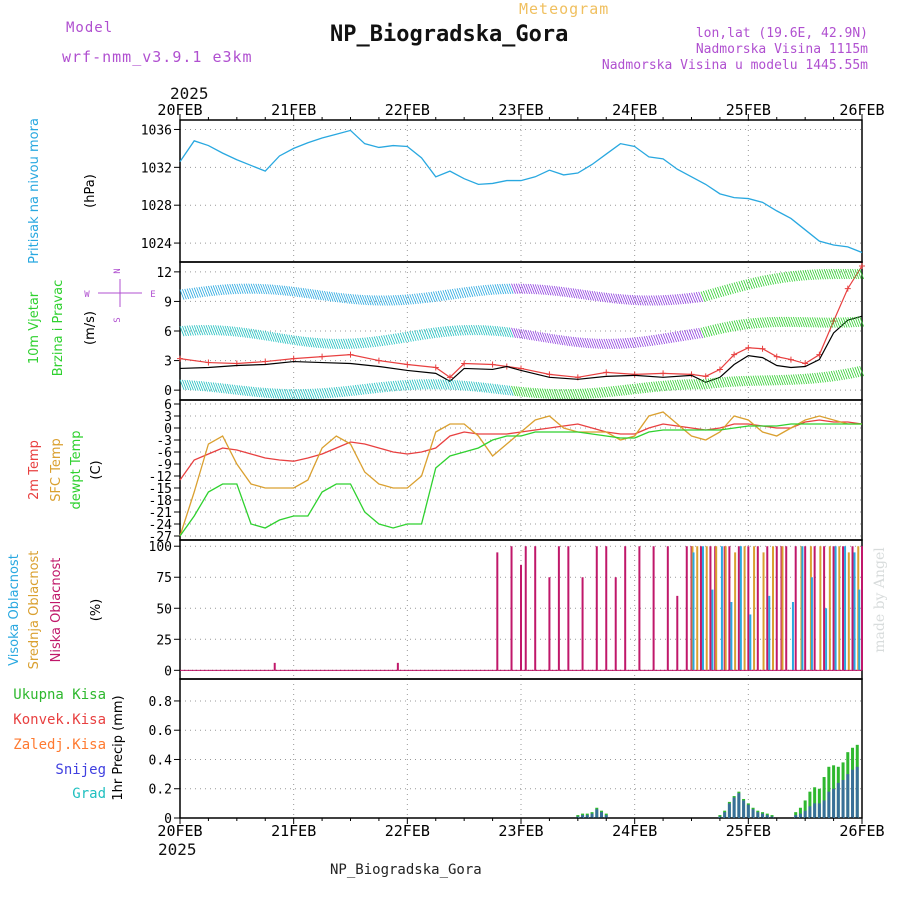  I want to click on wind-key-w: W, so click(87, 295).